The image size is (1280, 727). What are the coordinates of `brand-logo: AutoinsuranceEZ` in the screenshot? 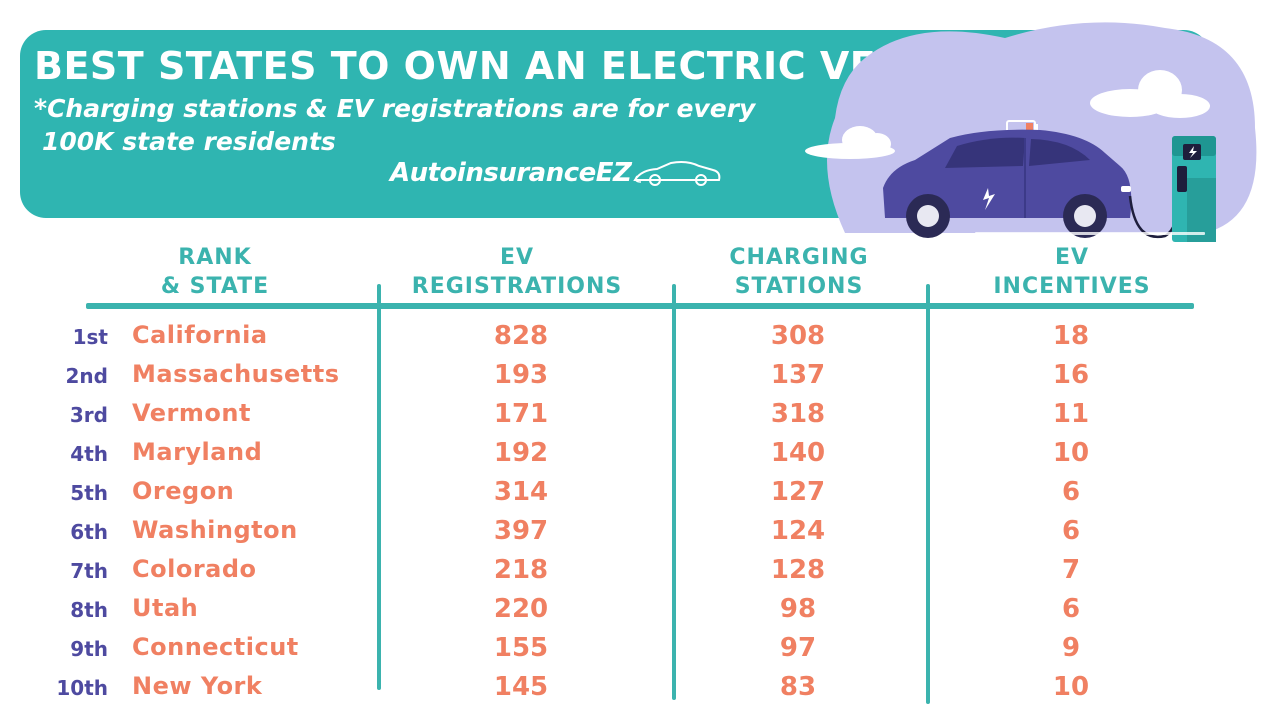 It's located at (556, 173).